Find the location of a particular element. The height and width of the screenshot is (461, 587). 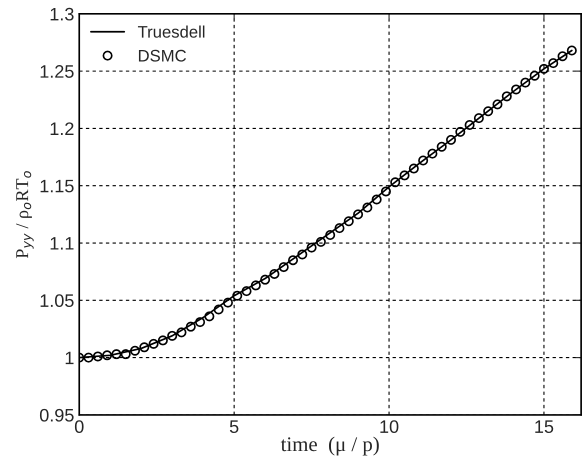

y-tick-label: 1.1 is located at coordinates (62, 243).